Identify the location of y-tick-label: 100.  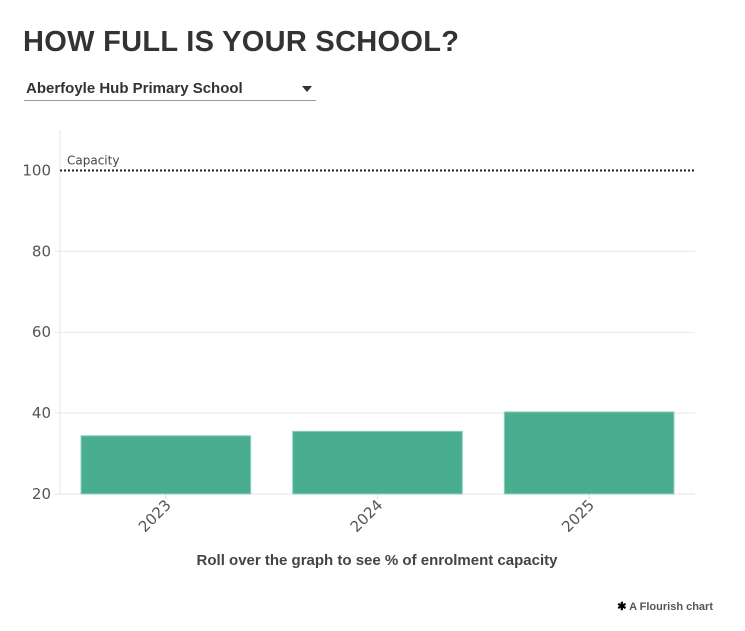
(36, 170).